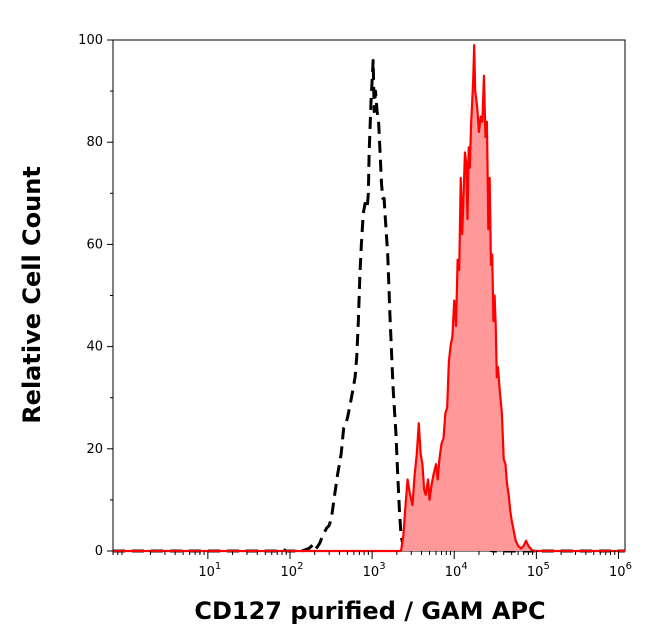 This screenshot has height=641, width=646. What do you see at coordinates (90, 40) in the screenshot?
I see `y-tick-label-100: 100` at bounding box center [90, 40].